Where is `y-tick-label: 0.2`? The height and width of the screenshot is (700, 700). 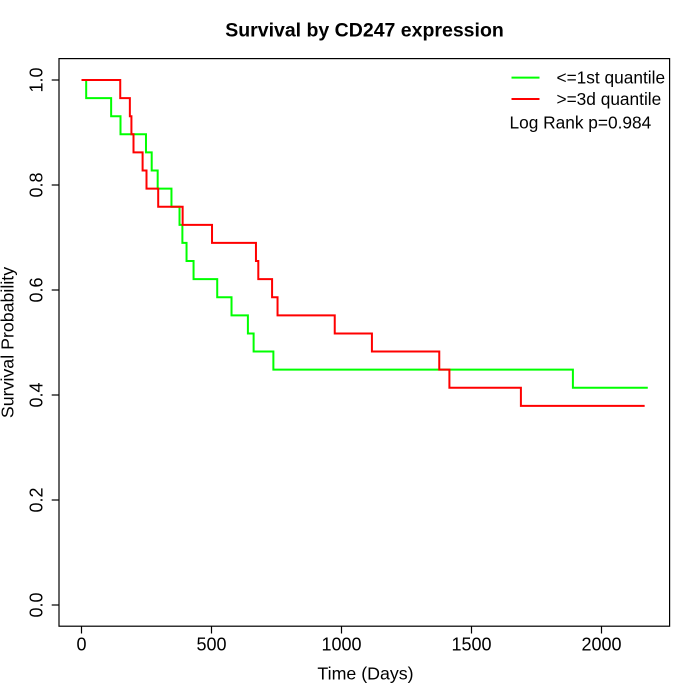
y-tick-label: 0.2 is located at coordinates (37, 499).